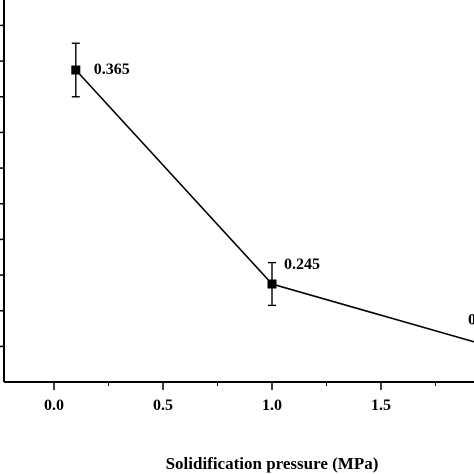  What do you see at coordinates (381, 405) in the screenshot?
I see `x-tick-label-3: 1.5` at bounding box center [381, 405].